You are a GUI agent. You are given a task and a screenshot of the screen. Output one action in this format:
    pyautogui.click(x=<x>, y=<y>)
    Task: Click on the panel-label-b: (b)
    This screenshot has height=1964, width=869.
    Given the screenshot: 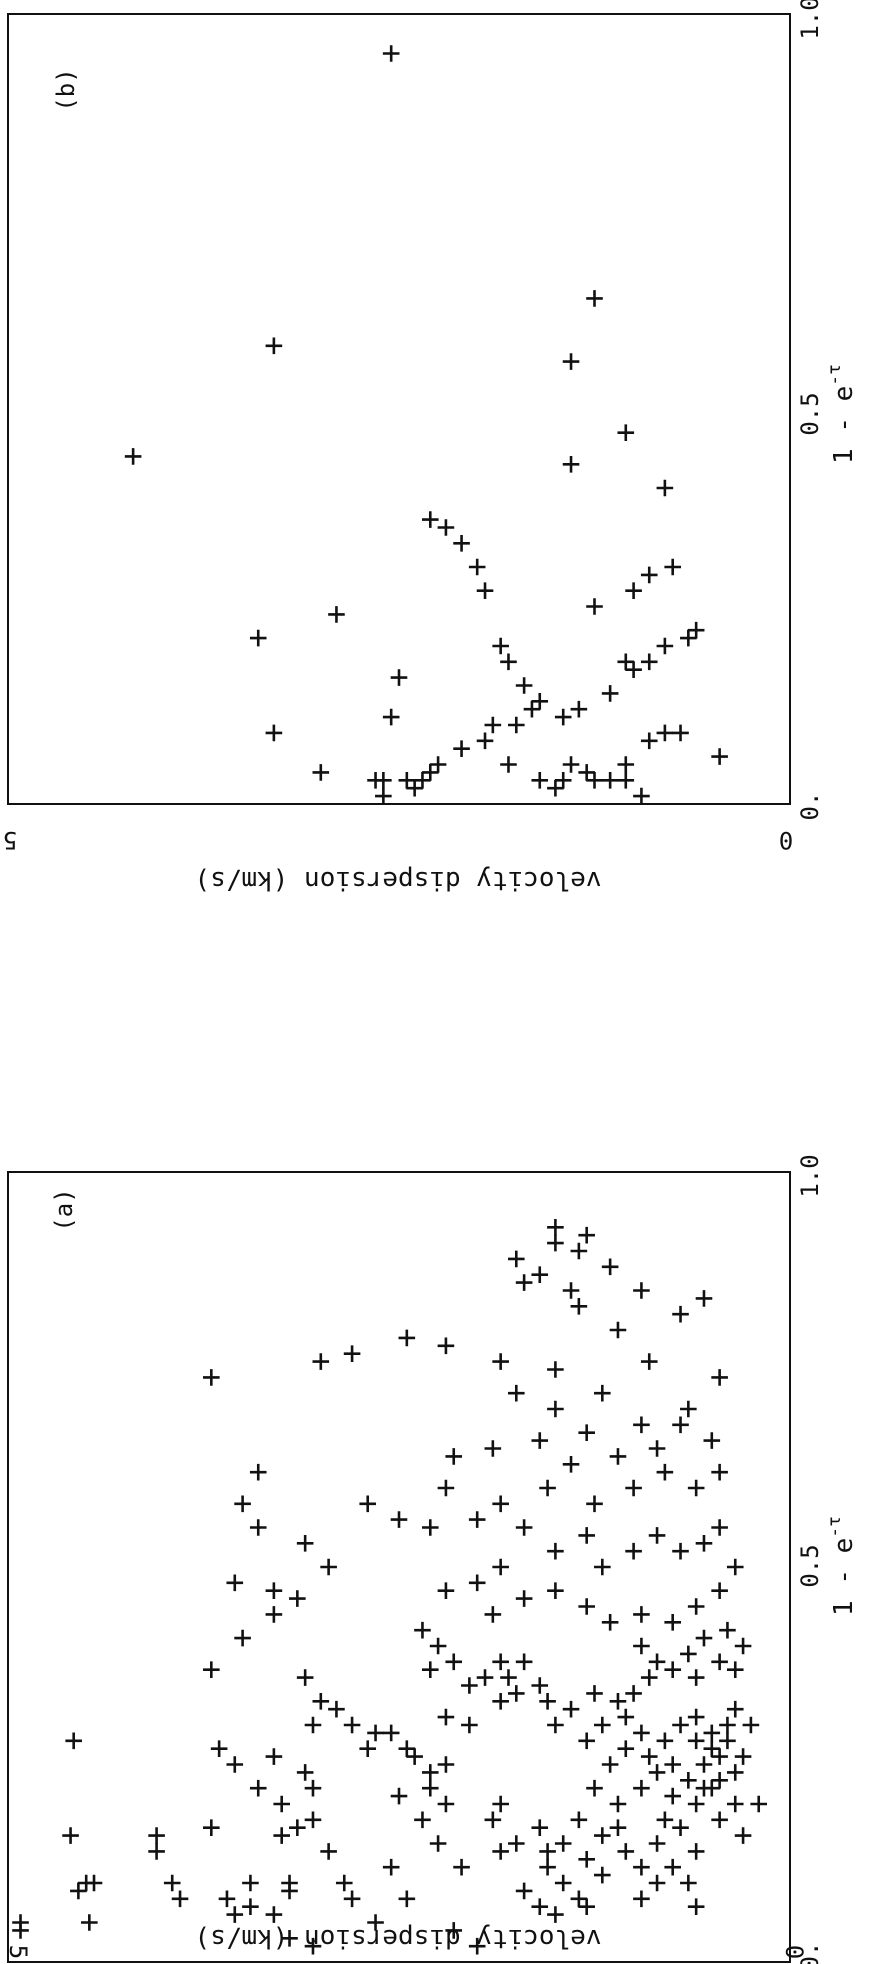 What is the action you would take?
    pyautogui.click(x=66, y=89)
    